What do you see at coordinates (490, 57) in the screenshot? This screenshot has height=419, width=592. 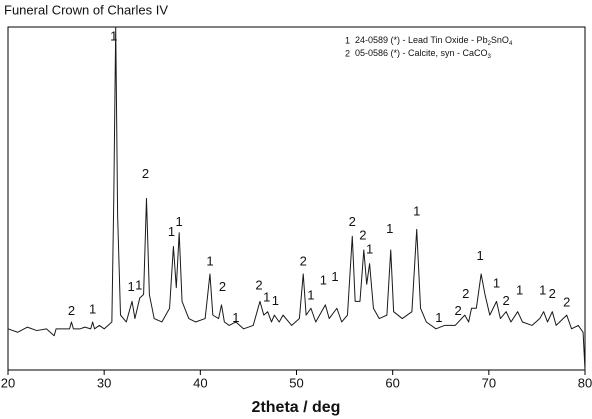 I see `legend-text-part: 3` at bounding box center [490, 57].